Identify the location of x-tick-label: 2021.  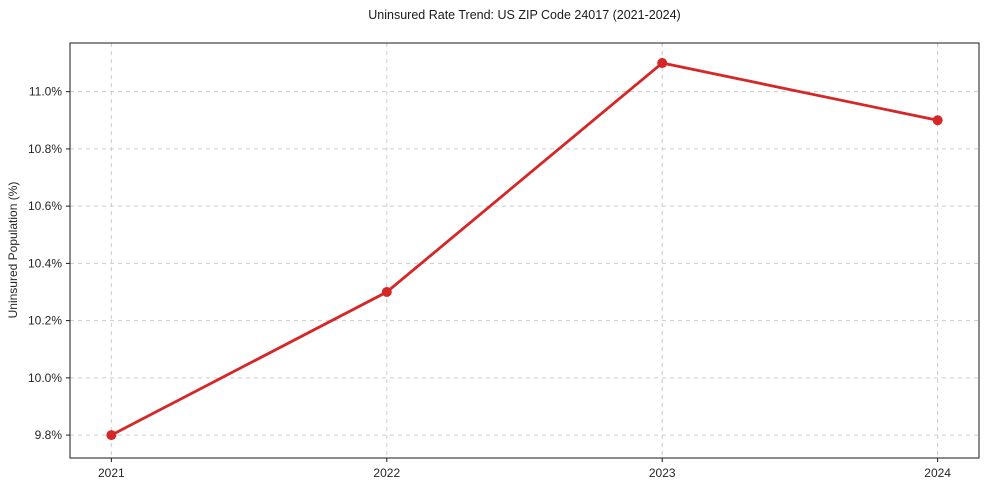
(111, 473).